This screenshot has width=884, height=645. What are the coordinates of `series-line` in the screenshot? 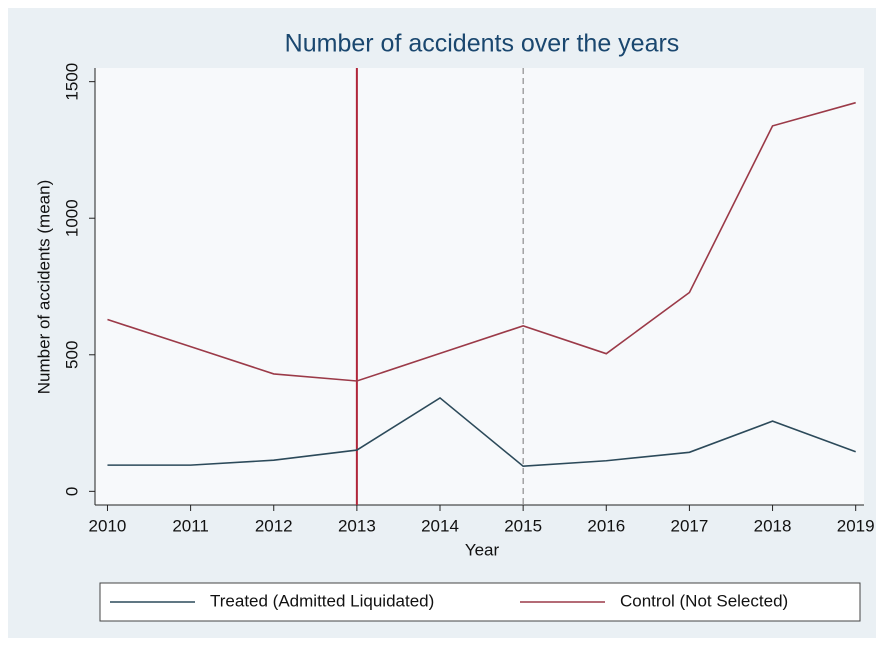 It's located at (481, 432).